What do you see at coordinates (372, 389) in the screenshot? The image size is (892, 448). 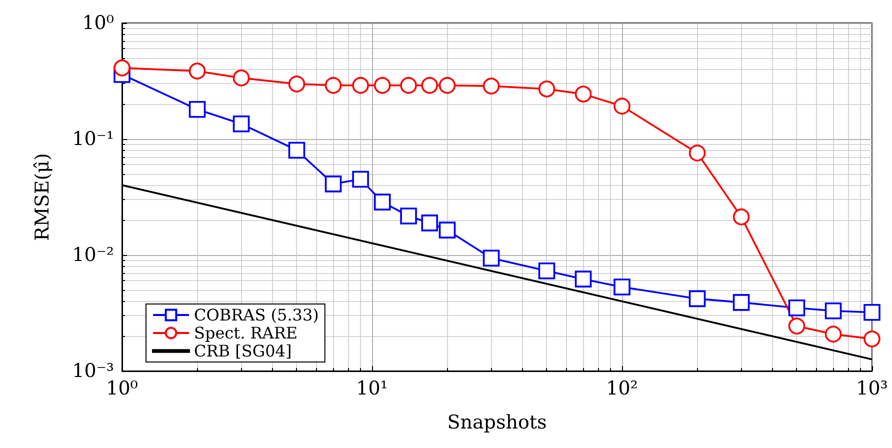 I see `x-tick-label: 10¹` at bounding box center [372, 389].